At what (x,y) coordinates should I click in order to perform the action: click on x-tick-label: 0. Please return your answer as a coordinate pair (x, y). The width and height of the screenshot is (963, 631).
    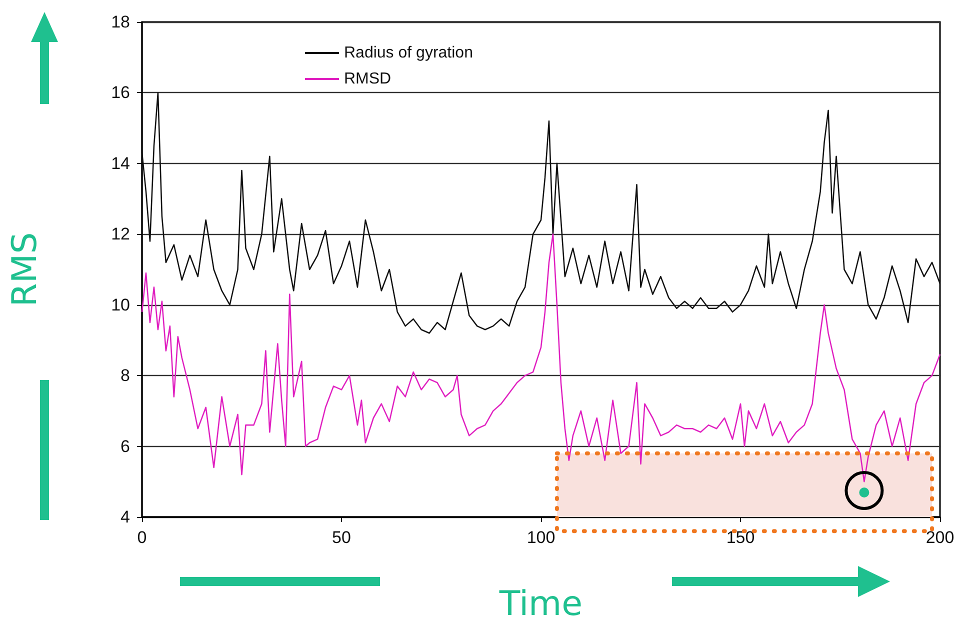
    Looking at the image, I should click on (142, 537).